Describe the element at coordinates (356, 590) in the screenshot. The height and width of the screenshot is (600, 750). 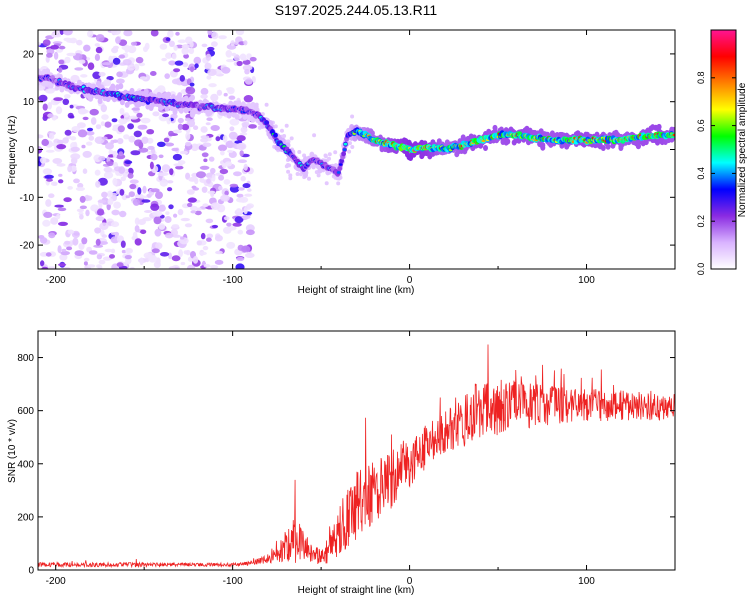
I see `snr-x-axis-label: Height of straight line (km)` at that location.